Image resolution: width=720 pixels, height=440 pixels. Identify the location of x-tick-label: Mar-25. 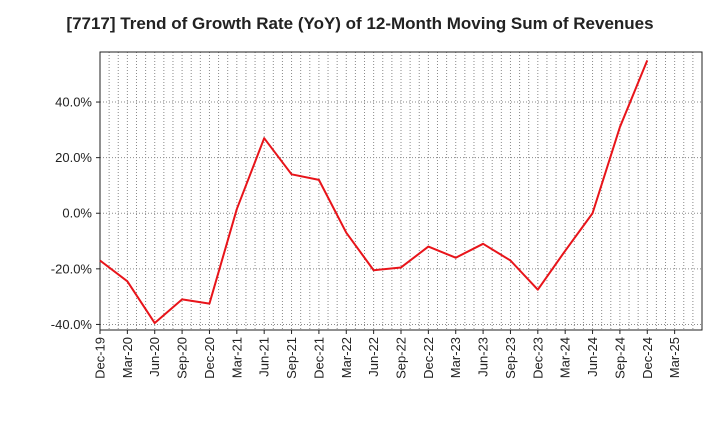
(674, 357).